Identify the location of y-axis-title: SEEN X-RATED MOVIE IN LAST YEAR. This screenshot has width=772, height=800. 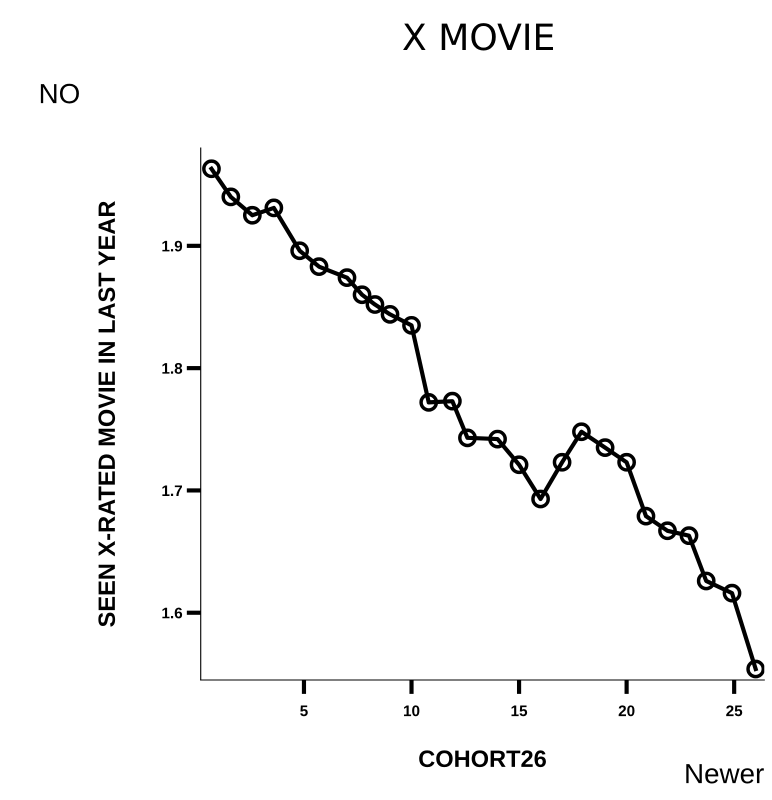
(107, 414).